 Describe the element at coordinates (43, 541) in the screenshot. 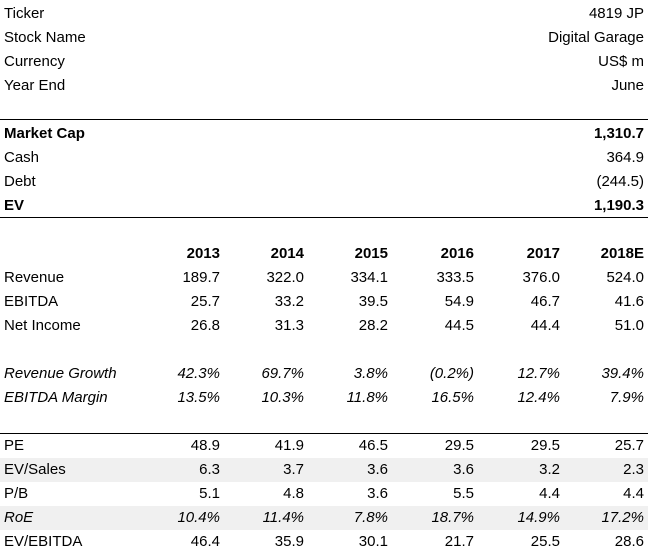

I see `row-label: EV/EBITDA` at that location.